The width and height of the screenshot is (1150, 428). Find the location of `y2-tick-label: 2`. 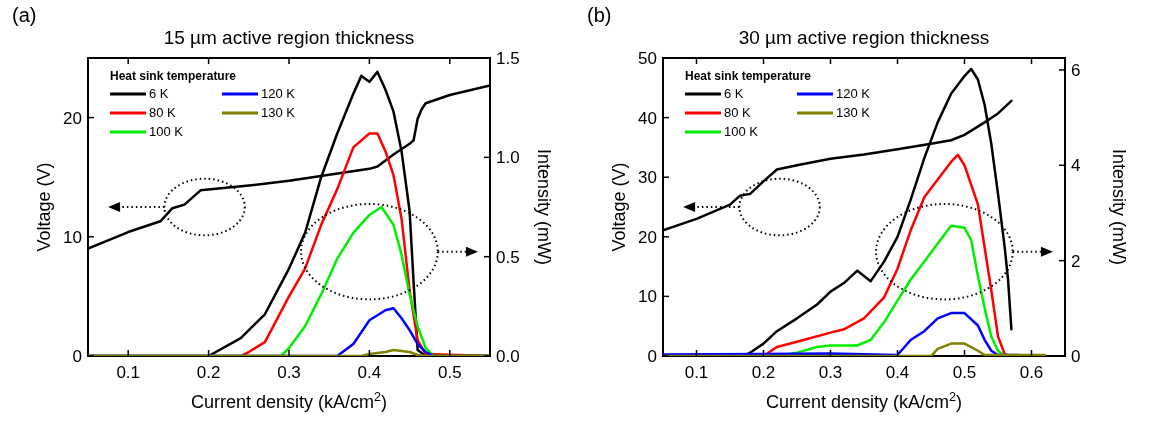

y2-tick-label: 2 is located at coordinates (1076, 261).